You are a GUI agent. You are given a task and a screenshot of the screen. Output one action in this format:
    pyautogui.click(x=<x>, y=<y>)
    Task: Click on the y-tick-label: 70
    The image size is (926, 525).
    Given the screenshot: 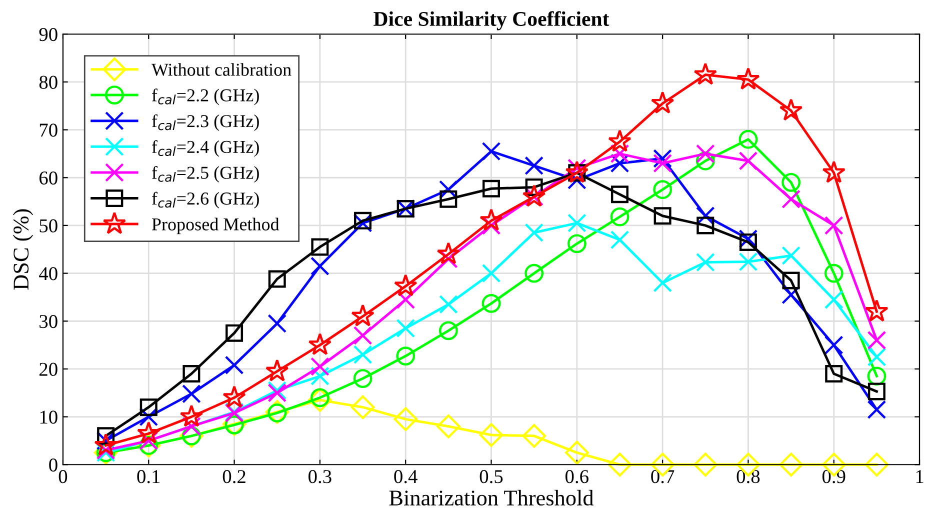 What is the action you would take?
    pyautogui.click(x=49, y=130)
    